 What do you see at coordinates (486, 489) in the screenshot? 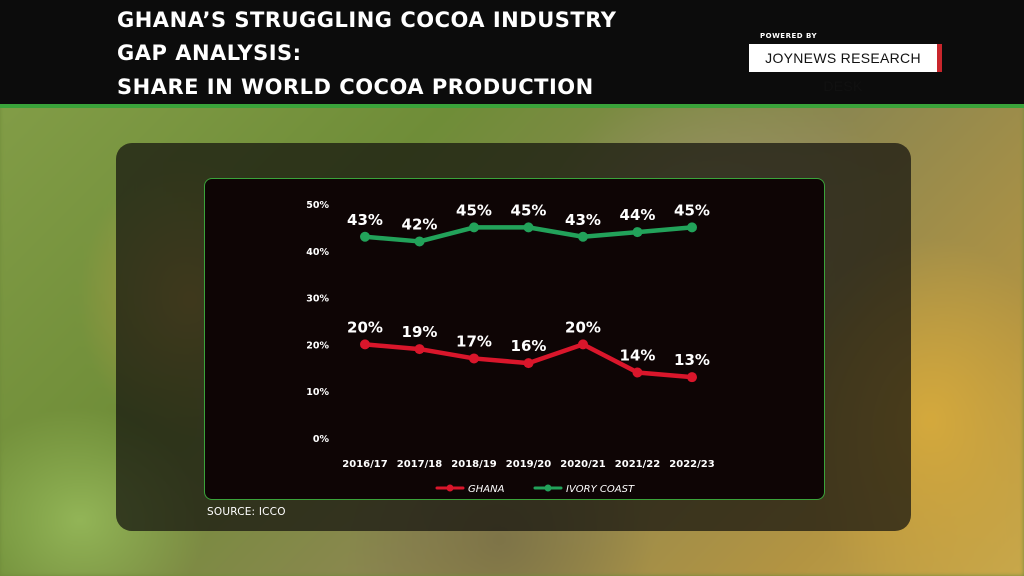
I see `legend-label-ghana: GHANA` at bounding box center [486, 489].